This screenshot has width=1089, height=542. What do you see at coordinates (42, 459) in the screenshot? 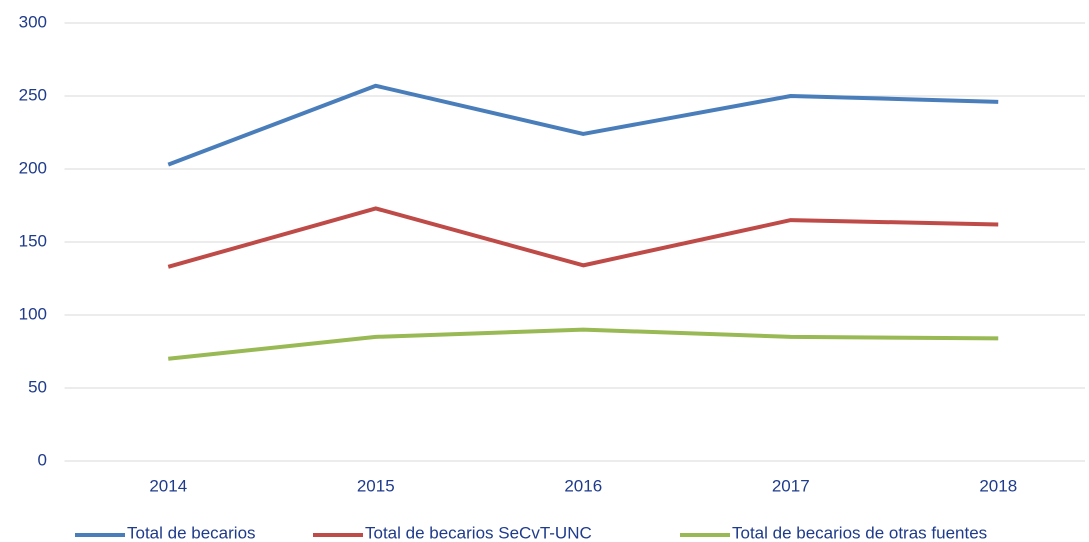
I see `y-tick-label: 0` at bounding box center [42, 459].